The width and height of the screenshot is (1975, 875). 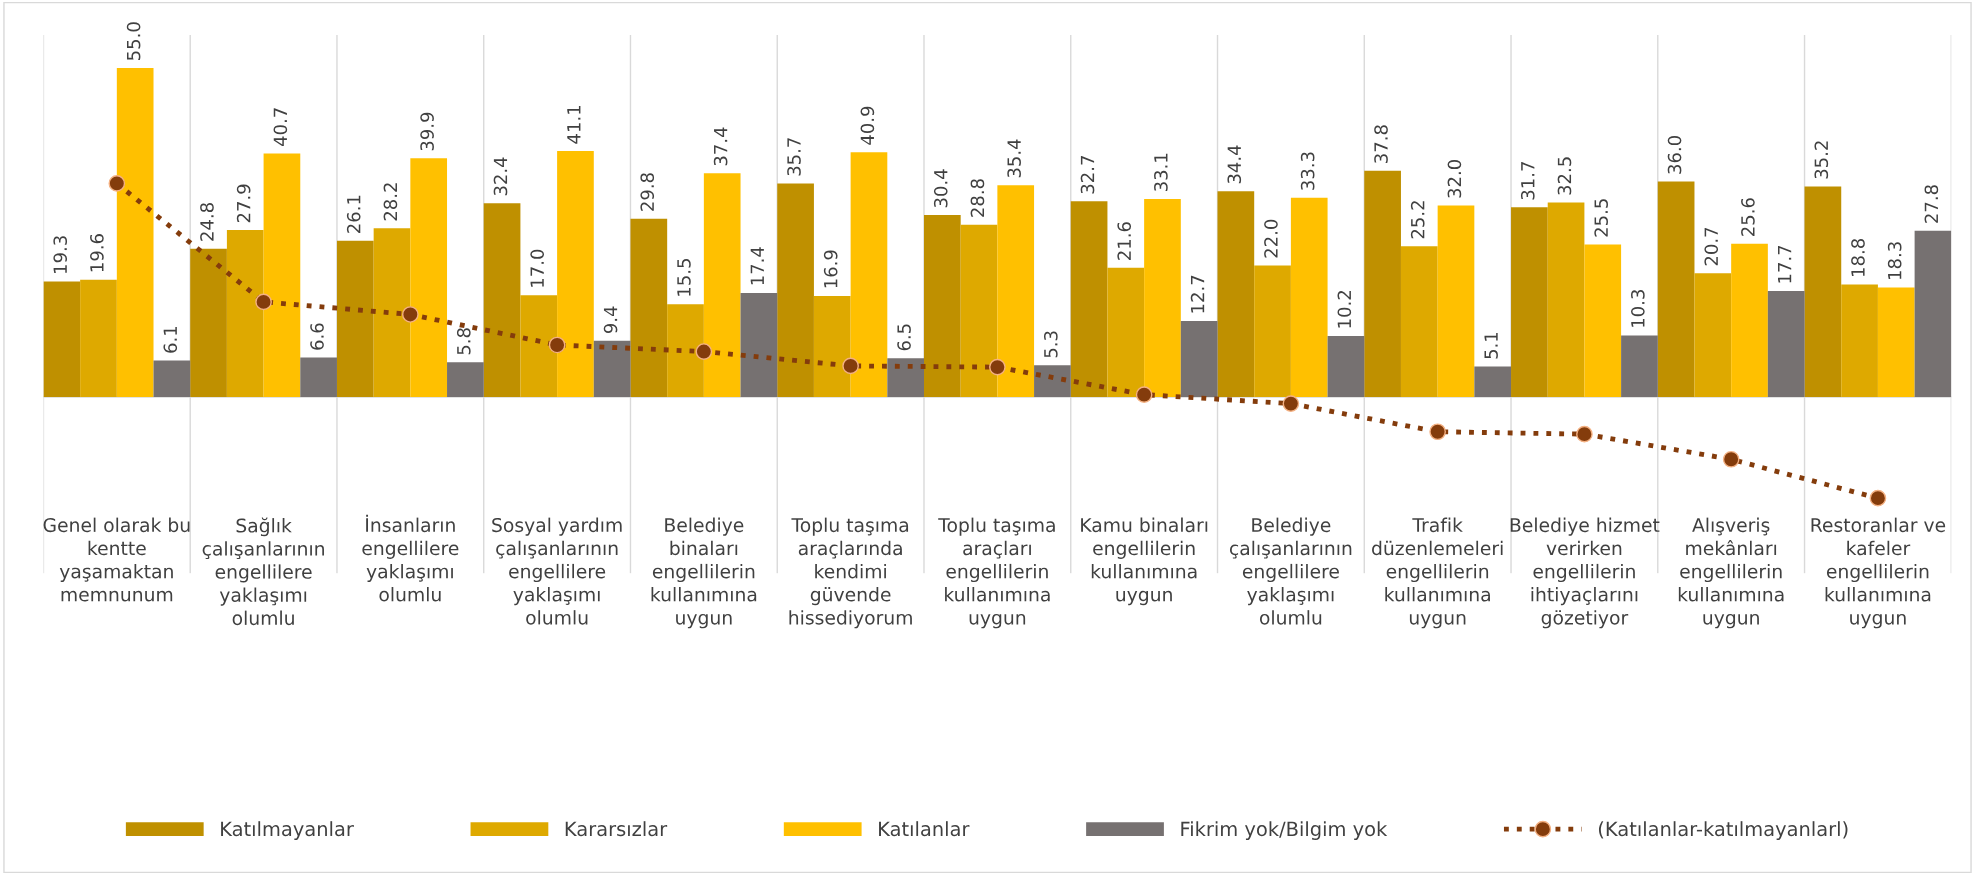 What do you see at coordinates (1437, 573) in the screenshot?
I see `x-tick-label: Trafik düzenlemeleri engellilerin kullanımına uygun` at bounding box center [1437, 573].